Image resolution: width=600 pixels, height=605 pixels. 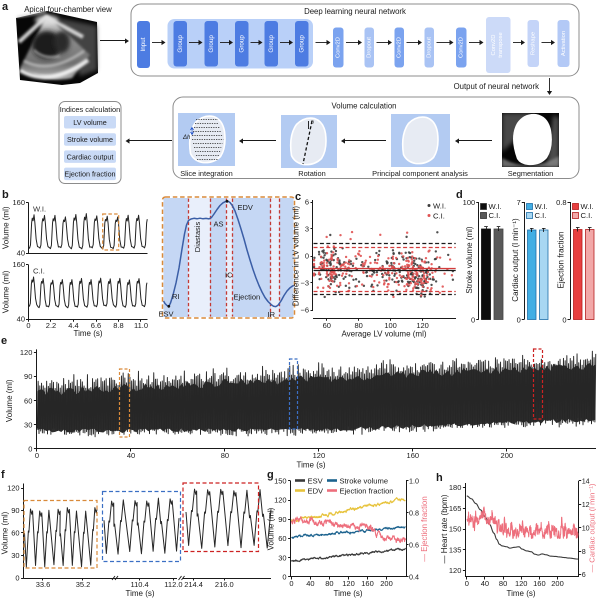 What do you see at coordinates (534, 43) in the screenshot?
I see `svg-text: Reshape` at bounding box center [534, 43].